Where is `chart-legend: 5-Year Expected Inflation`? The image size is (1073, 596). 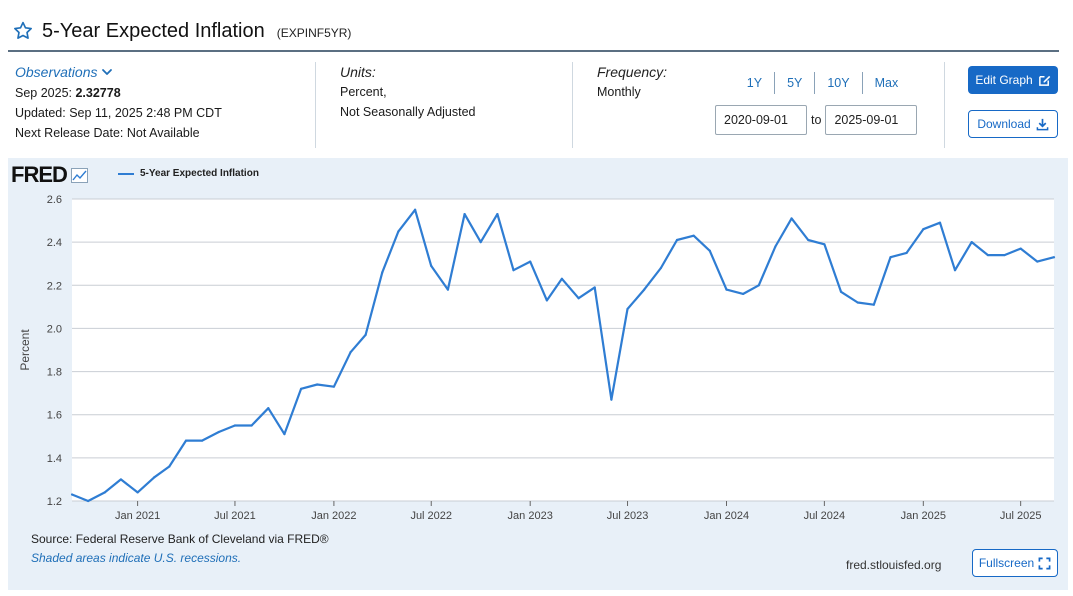
chart-legend: 5-Year Expected Inflation is located at coordinates (188, 173).